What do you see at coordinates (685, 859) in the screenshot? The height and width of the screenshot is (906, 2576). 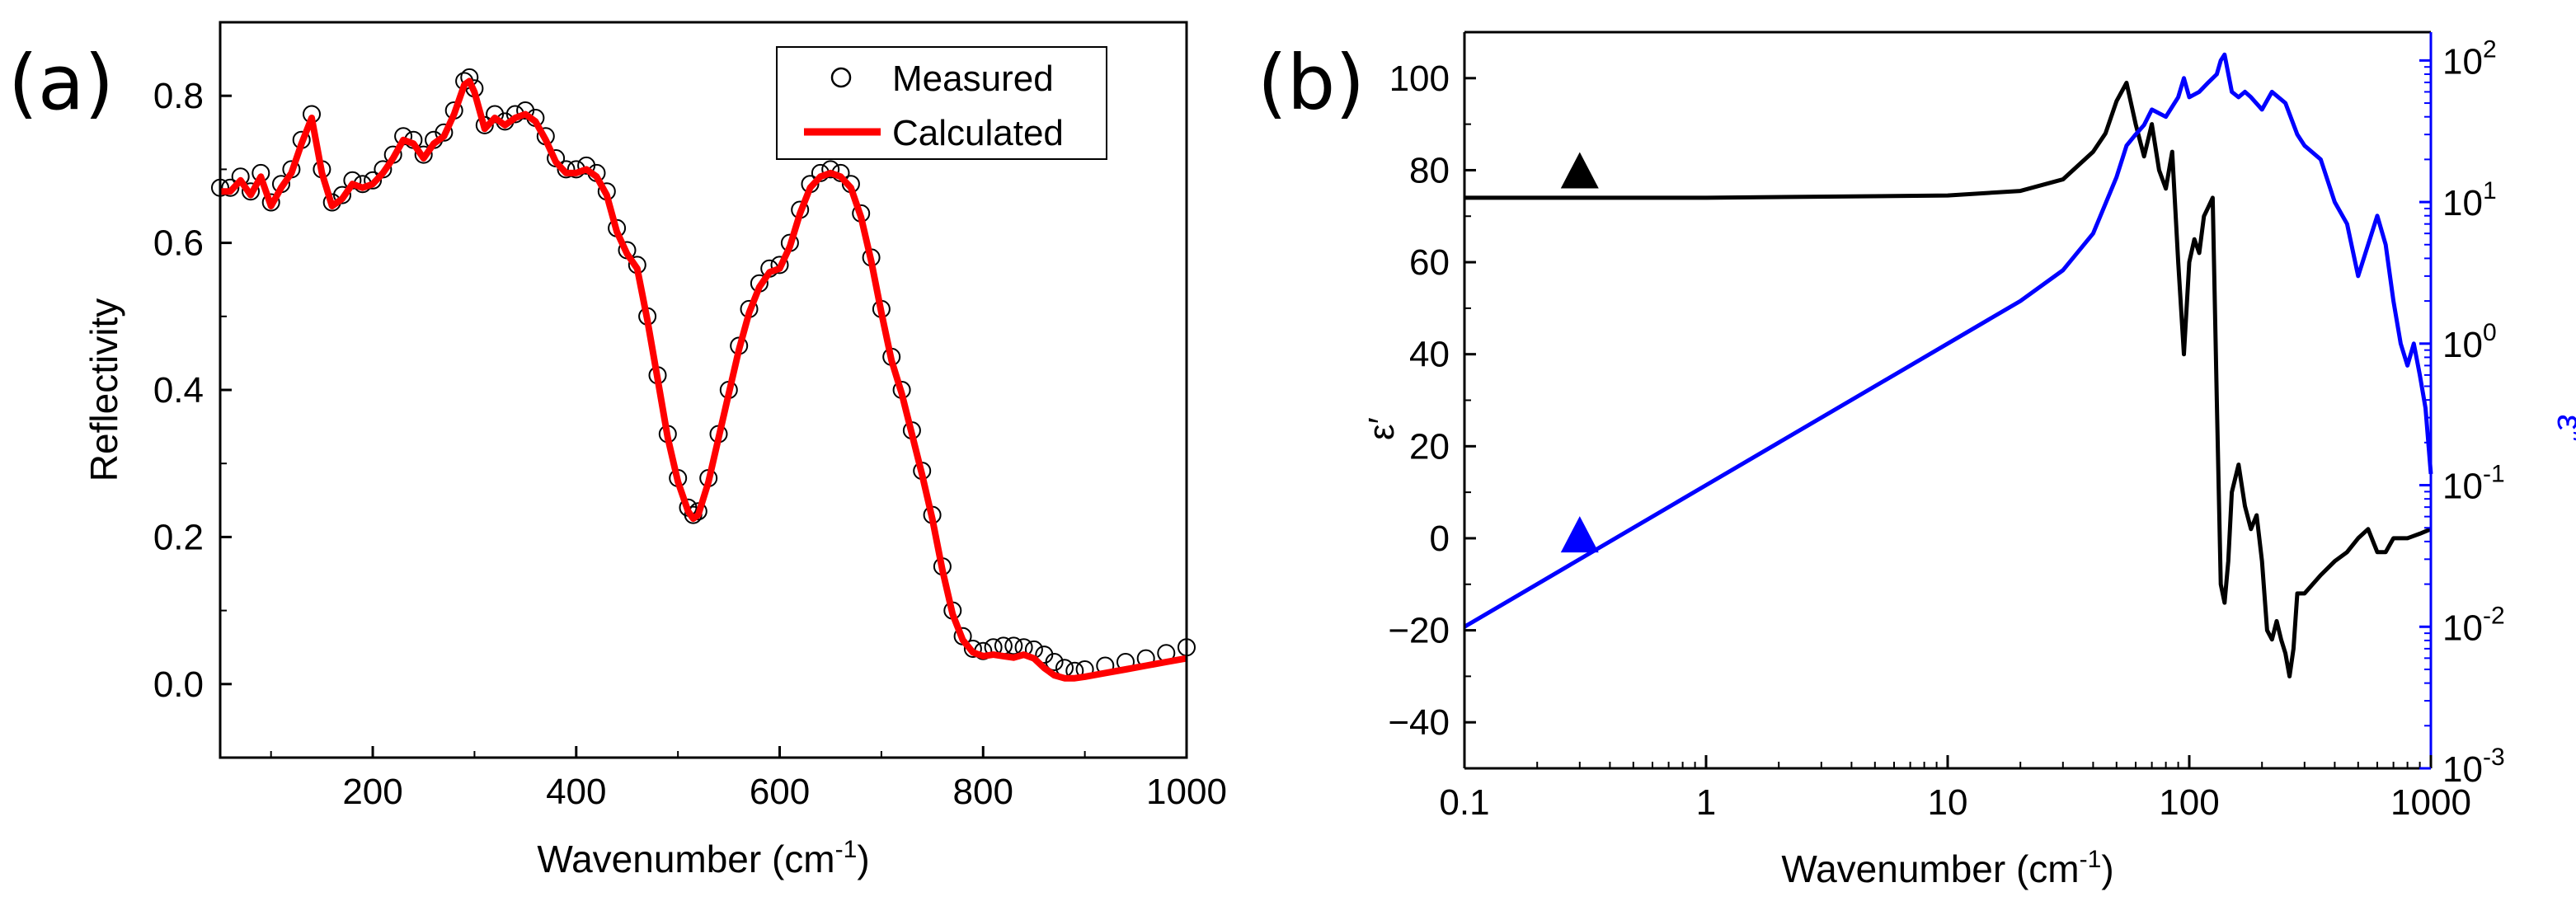 I see `x-axis-label-a-text: Wavenumber (cm` at bounding box center [685, 859].